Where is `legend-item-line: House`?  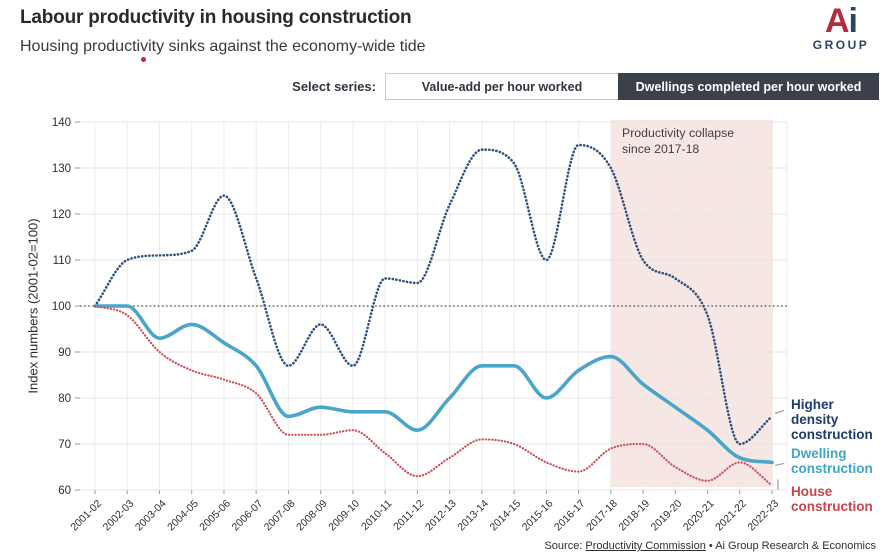 legend-item-line: House is located at coordinates (812, 491).